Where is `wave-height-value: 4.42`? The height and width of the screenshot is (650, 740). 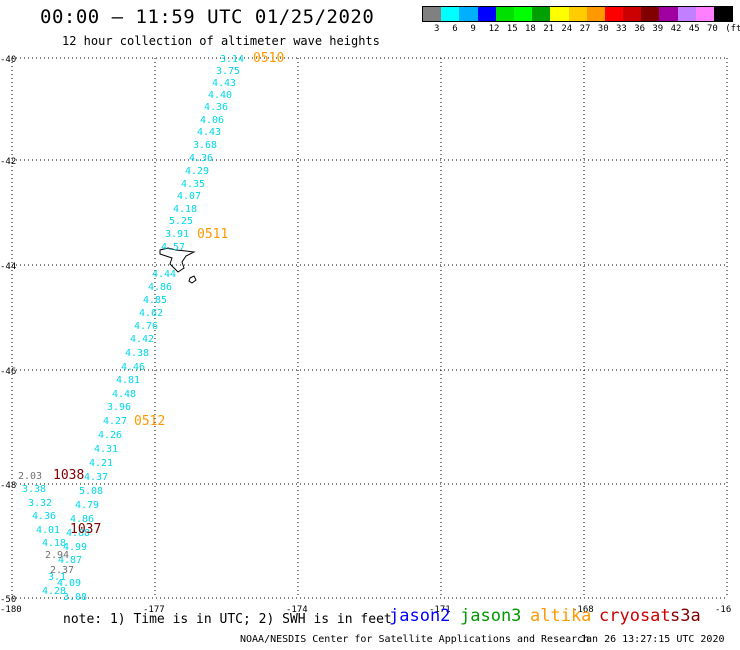 wave-height-value: 4.42 is located at coordinates (142, 339).